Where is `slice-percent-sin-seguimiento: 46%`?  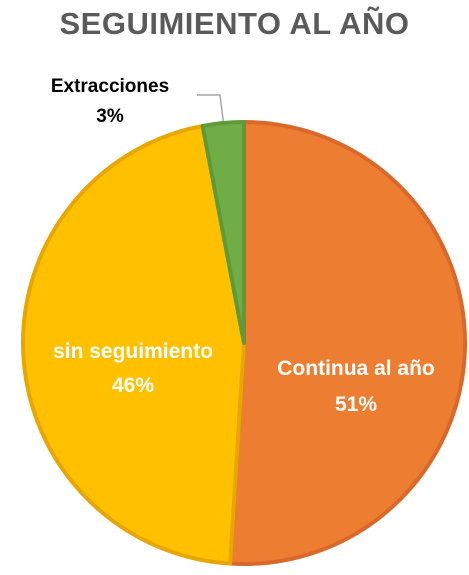 slice-percent-sin-seguimiento: 46% is located at coordinates (133, 385).